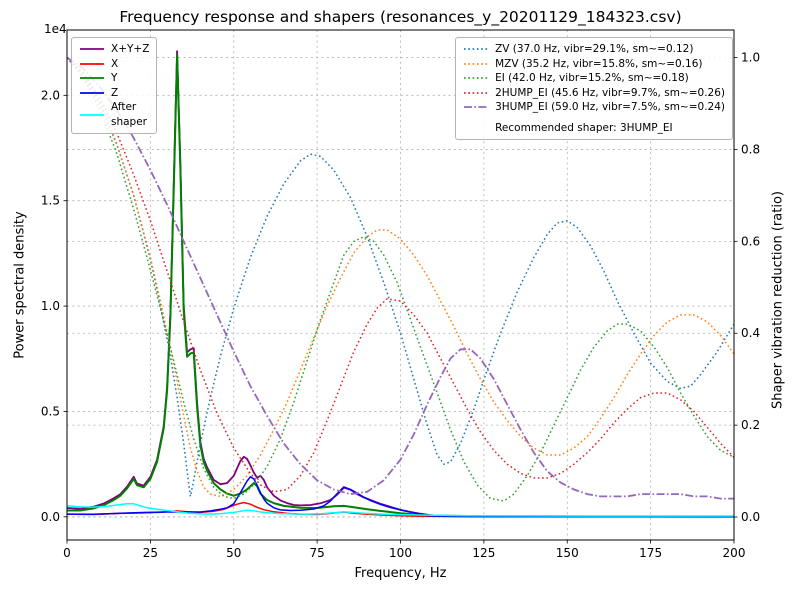  Describe the element at coordinates (476, 128) in the screenshot. I see `legend-empty-sample` at that location.